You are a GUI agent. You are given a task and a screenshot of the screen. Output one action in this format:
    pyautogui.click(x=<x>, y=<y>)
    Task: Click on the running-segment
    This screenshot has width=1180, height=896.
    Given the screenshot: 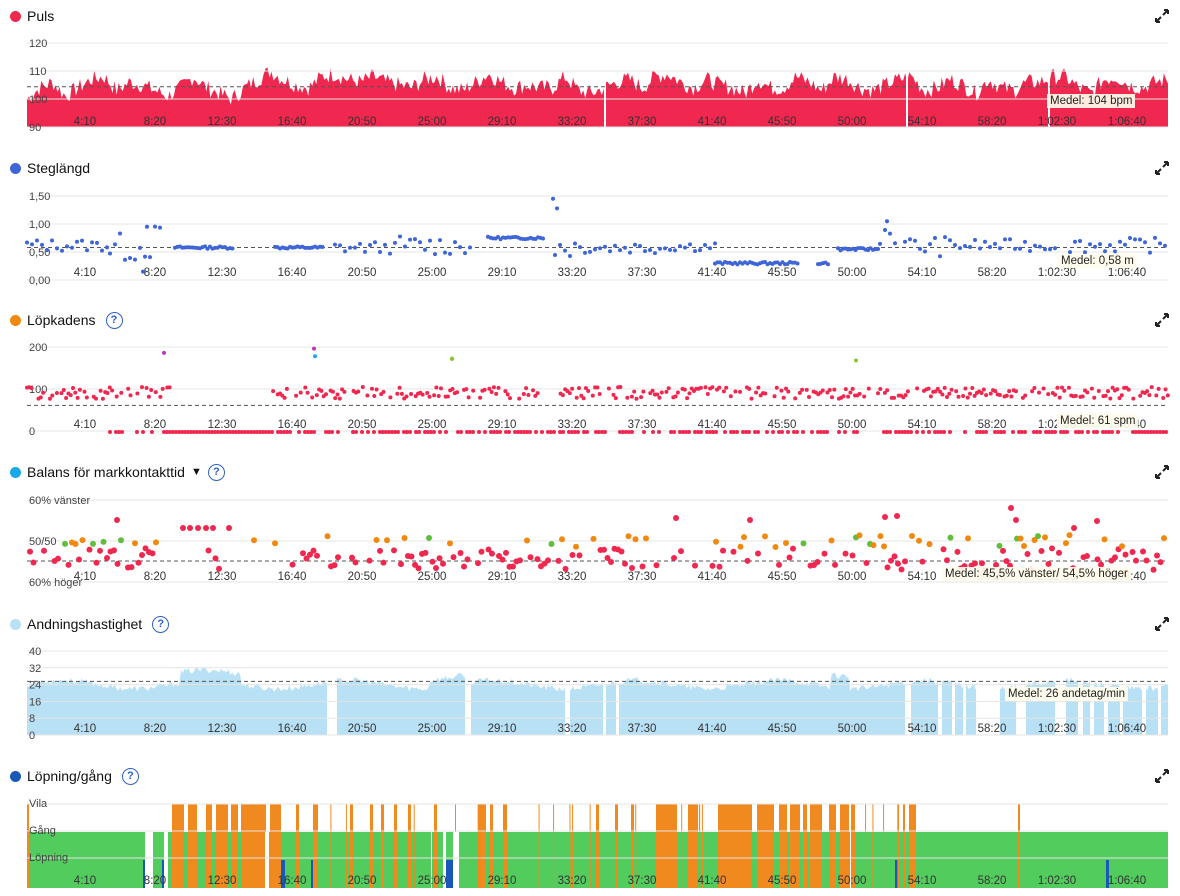 What is the action you would take?
    pyautogui.click(x=450, y=874)
    